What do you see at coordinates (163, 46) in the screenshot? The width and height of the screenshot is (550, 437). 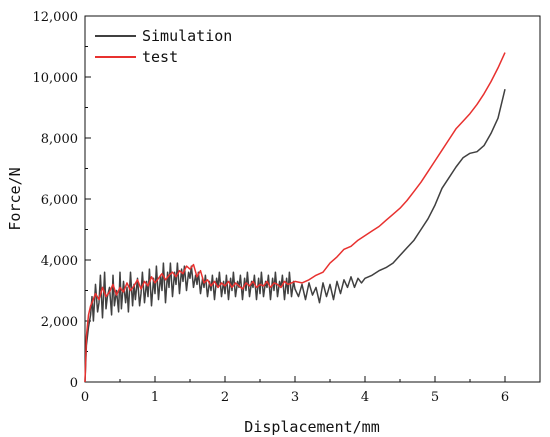 I see `legend: Simulation test` at bounding box center [163, 46].